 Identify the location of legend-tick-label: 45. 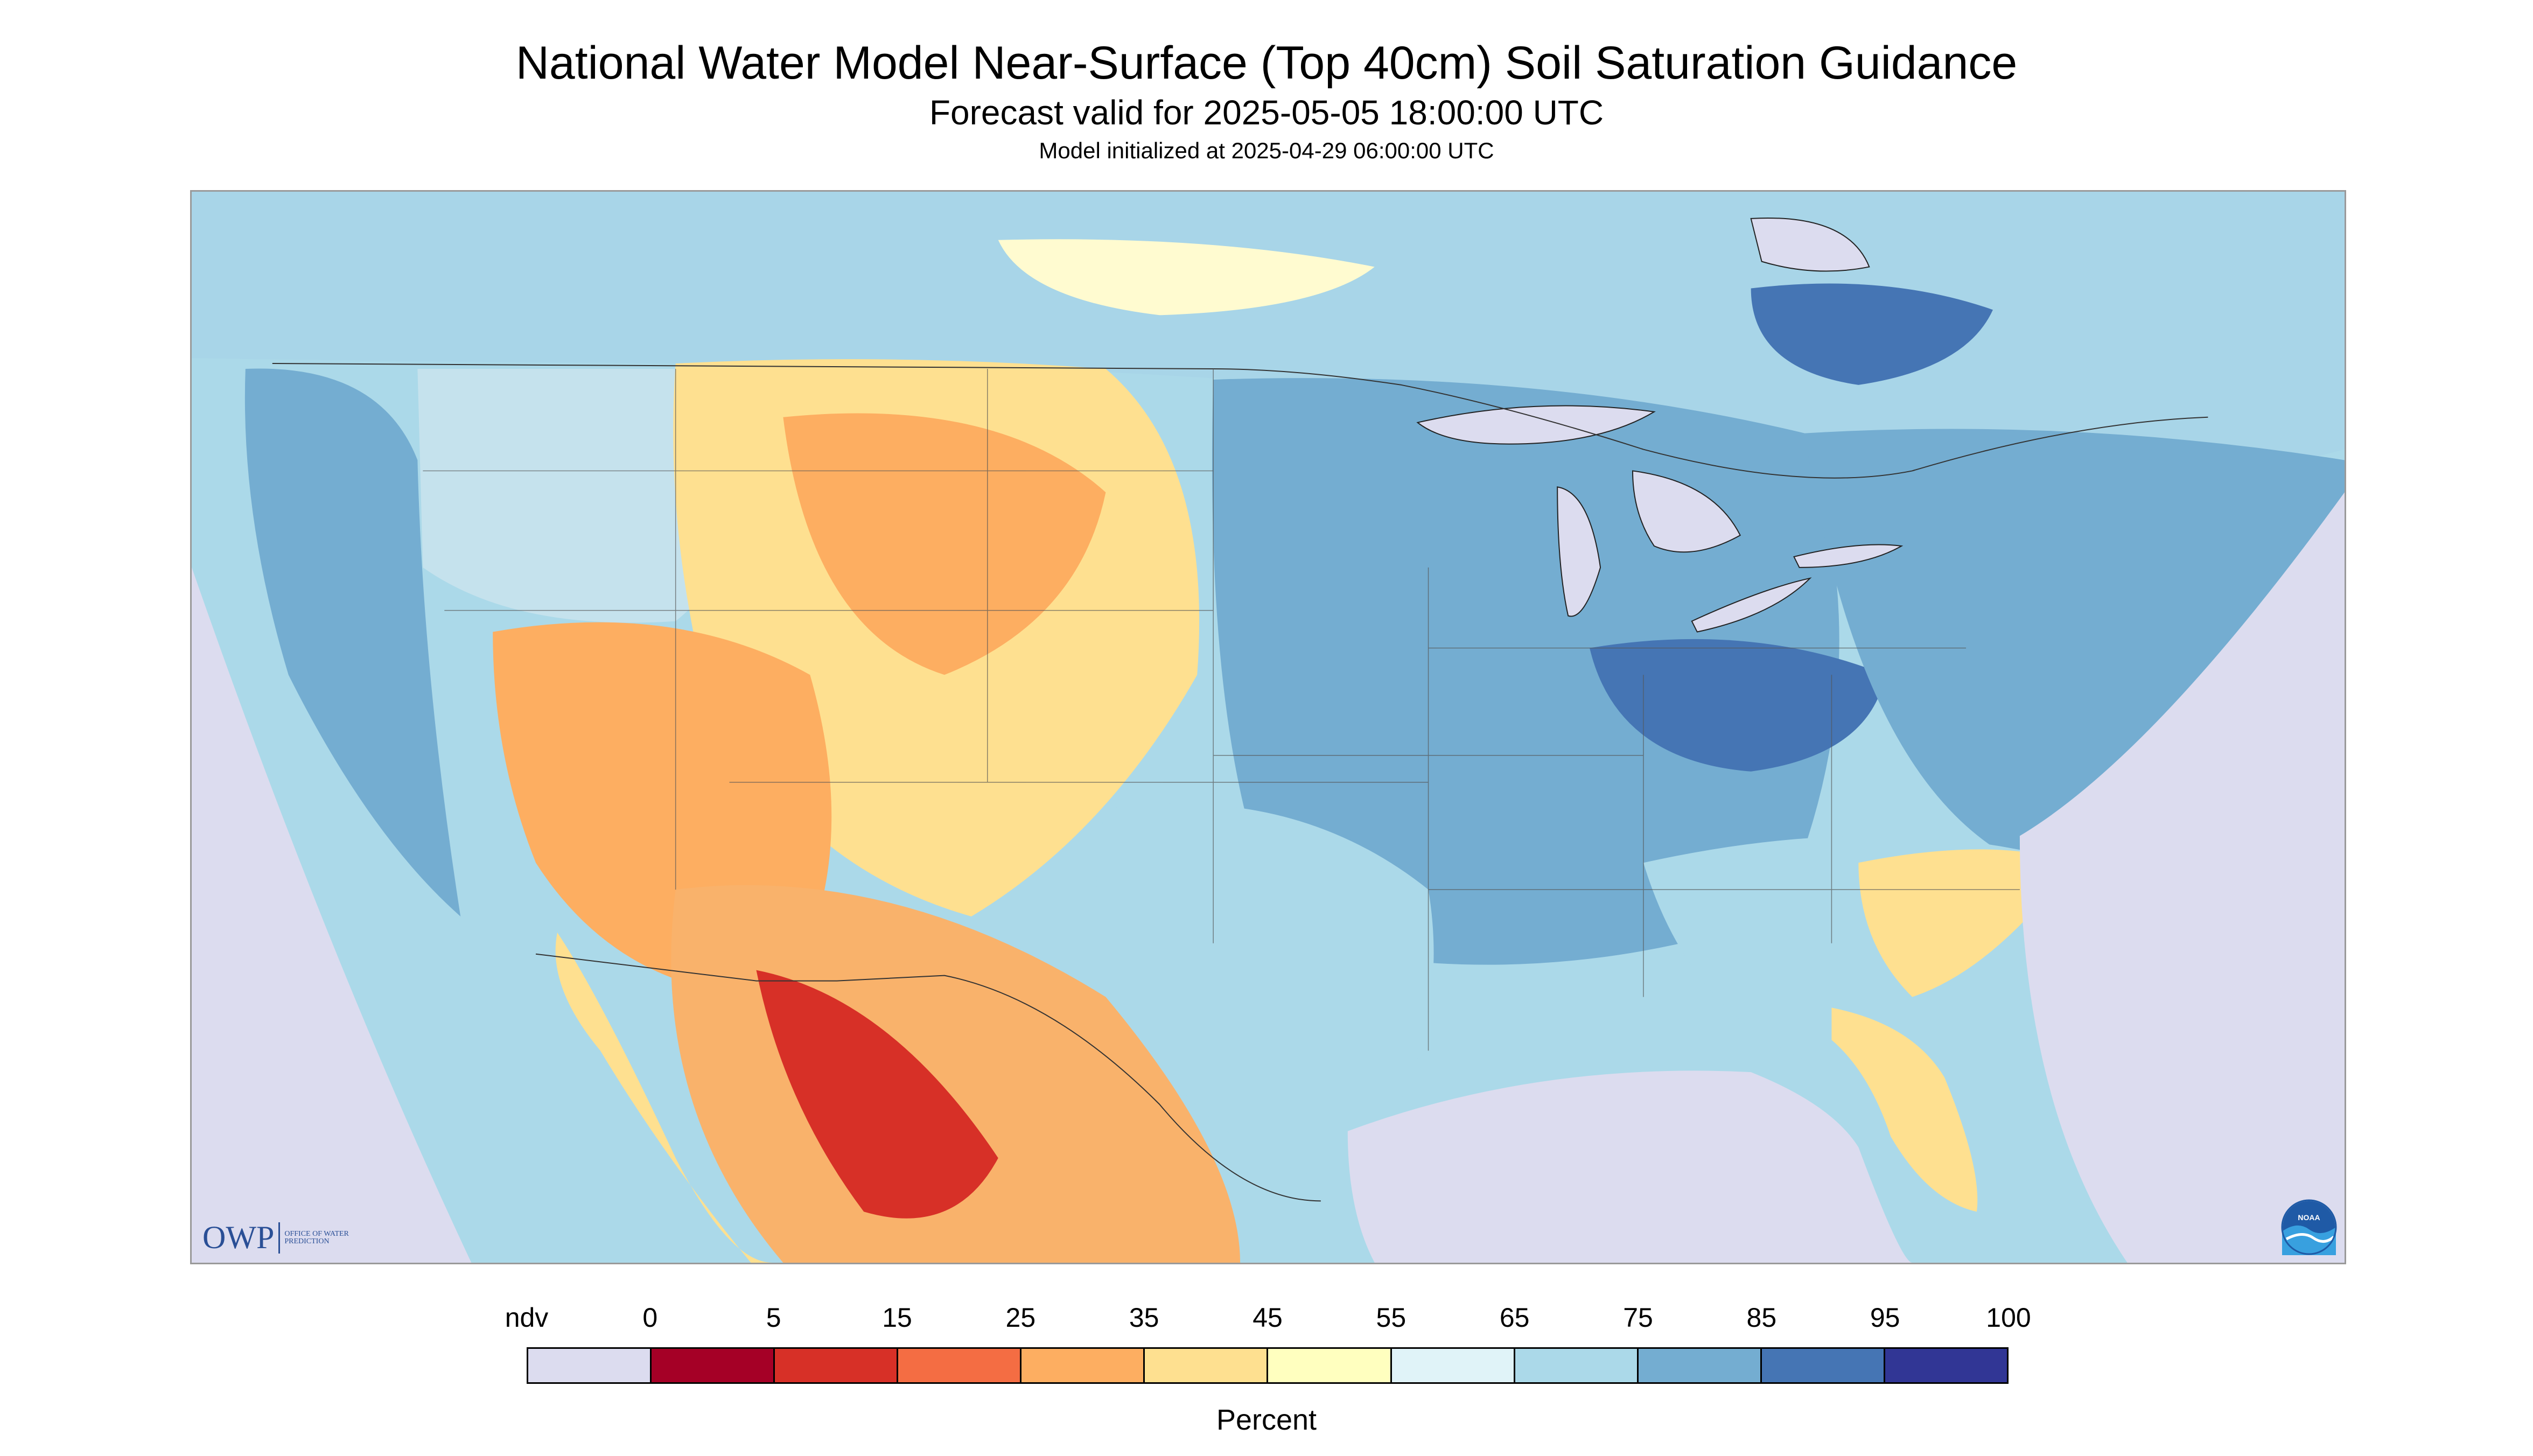
(1267, 1318).